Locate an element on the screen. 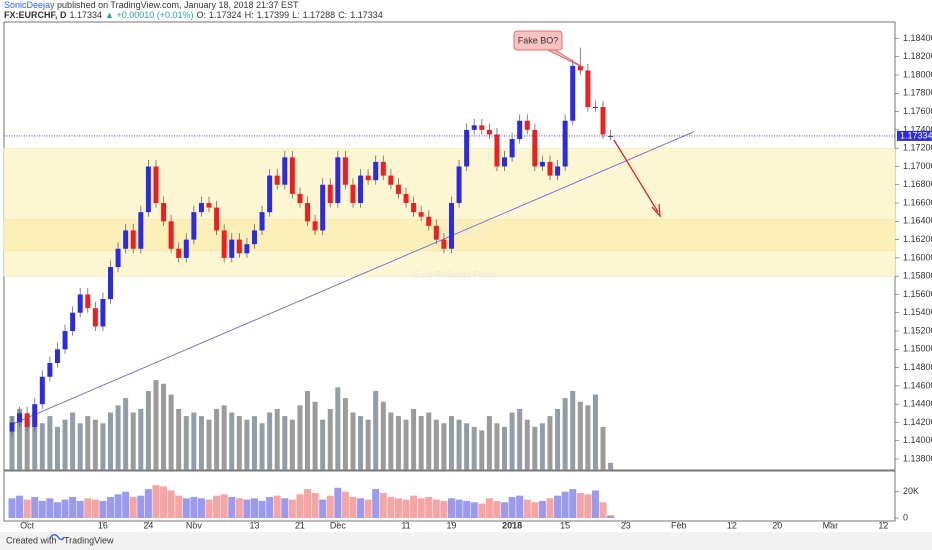 The width and height of the screenshot is (932, 550). symbol-part: 1.17334 is located at coordinates (366, 15).